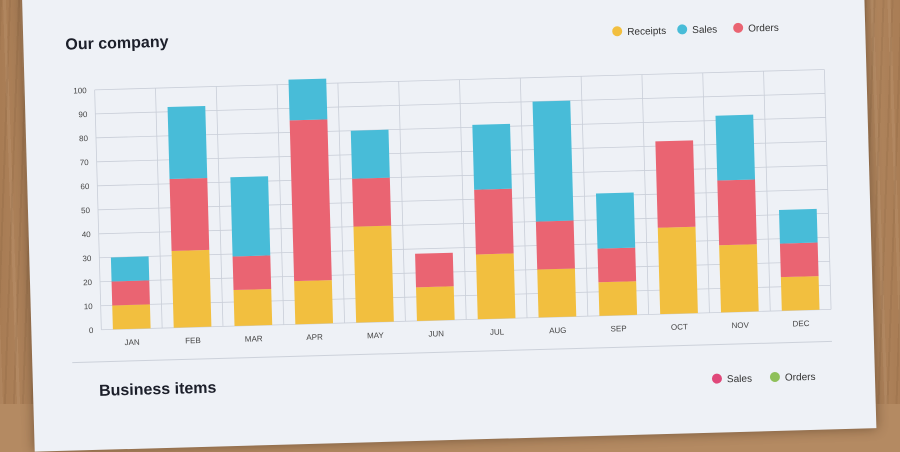  What do you see at coordinates (494, 221) in the screenshot?
I see `bar-orders-jul` at bounding box center [494, 221].